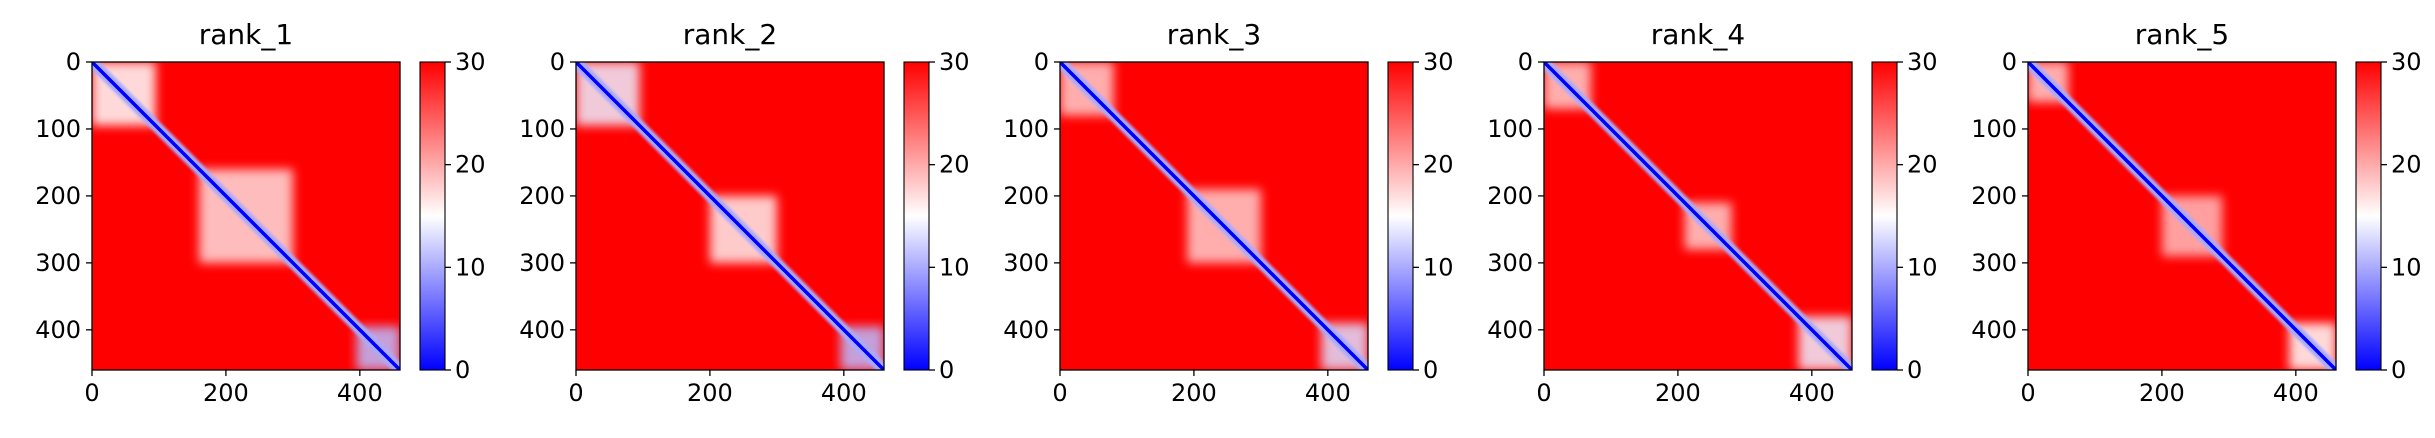 This screenshot has width=2435, height=438. I want to click on panel-title: rank_3, so click(1214, 34).